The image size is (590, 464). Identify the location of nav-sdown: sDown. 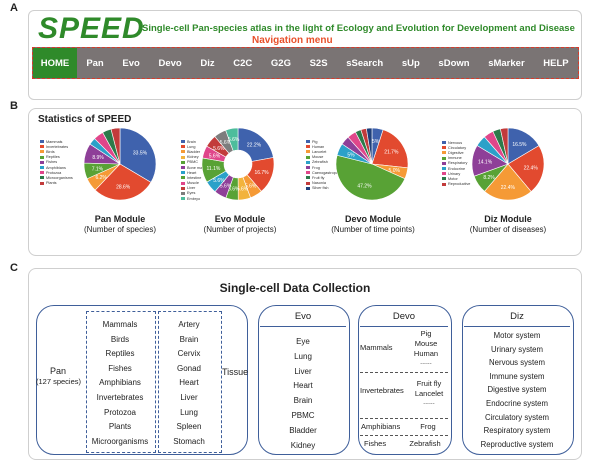
(454, 63).